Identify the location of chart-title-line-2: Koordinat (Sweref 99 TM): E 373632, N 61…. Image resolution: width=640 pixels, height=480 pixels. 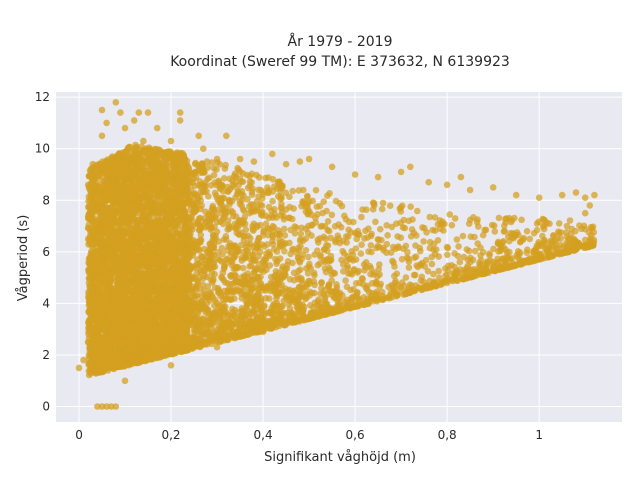
(340, 62).